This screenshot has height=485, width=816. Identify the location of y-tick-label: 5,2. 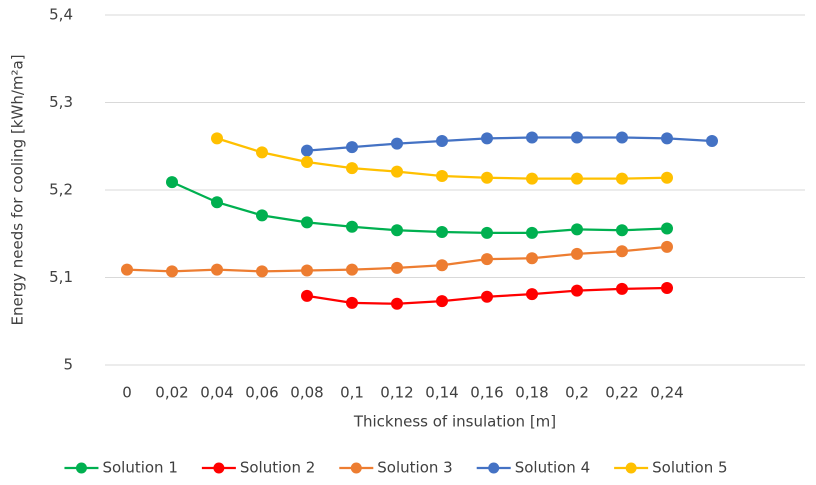
(61, 190).